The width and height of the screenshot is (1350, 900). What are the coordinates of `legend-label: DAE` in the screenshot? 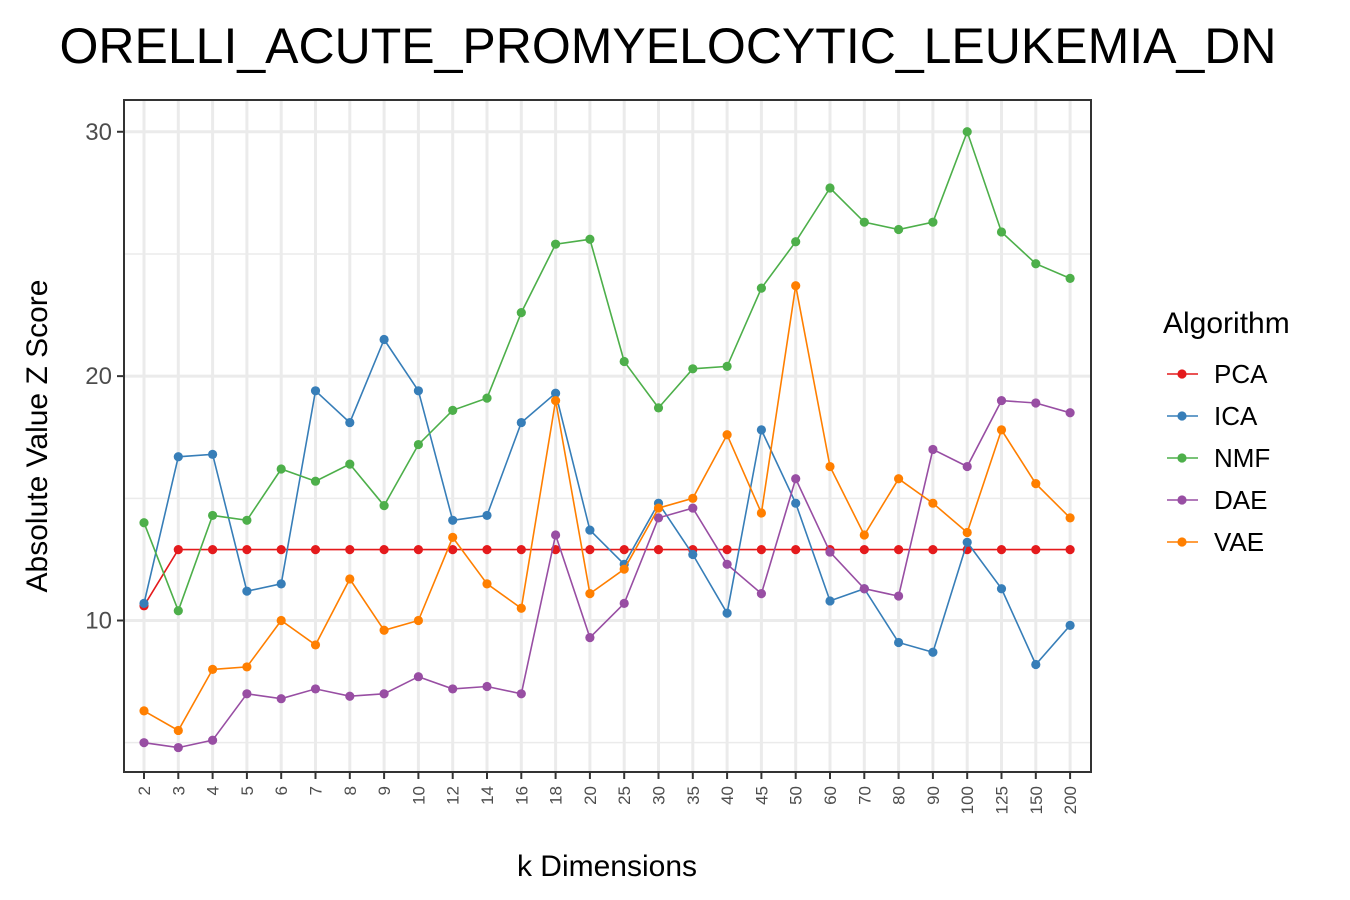 It's located at (1240, 500).